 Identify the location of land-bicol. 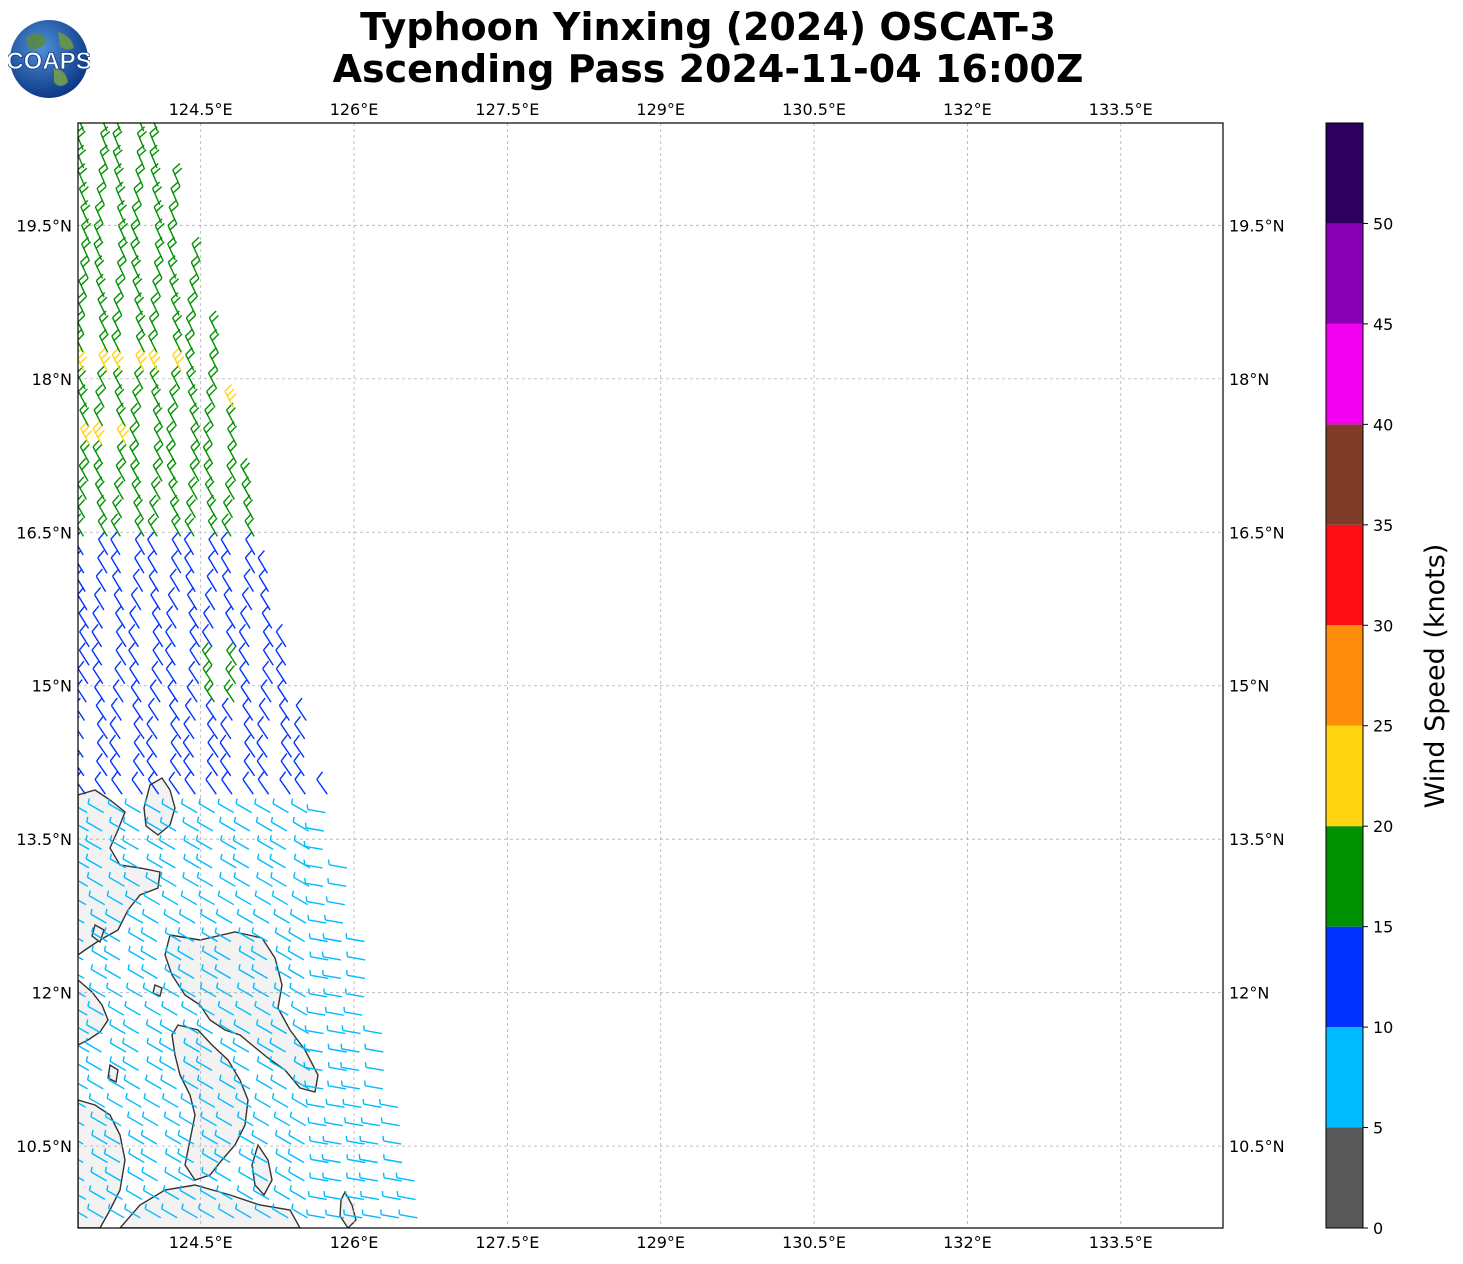
(119, 872).